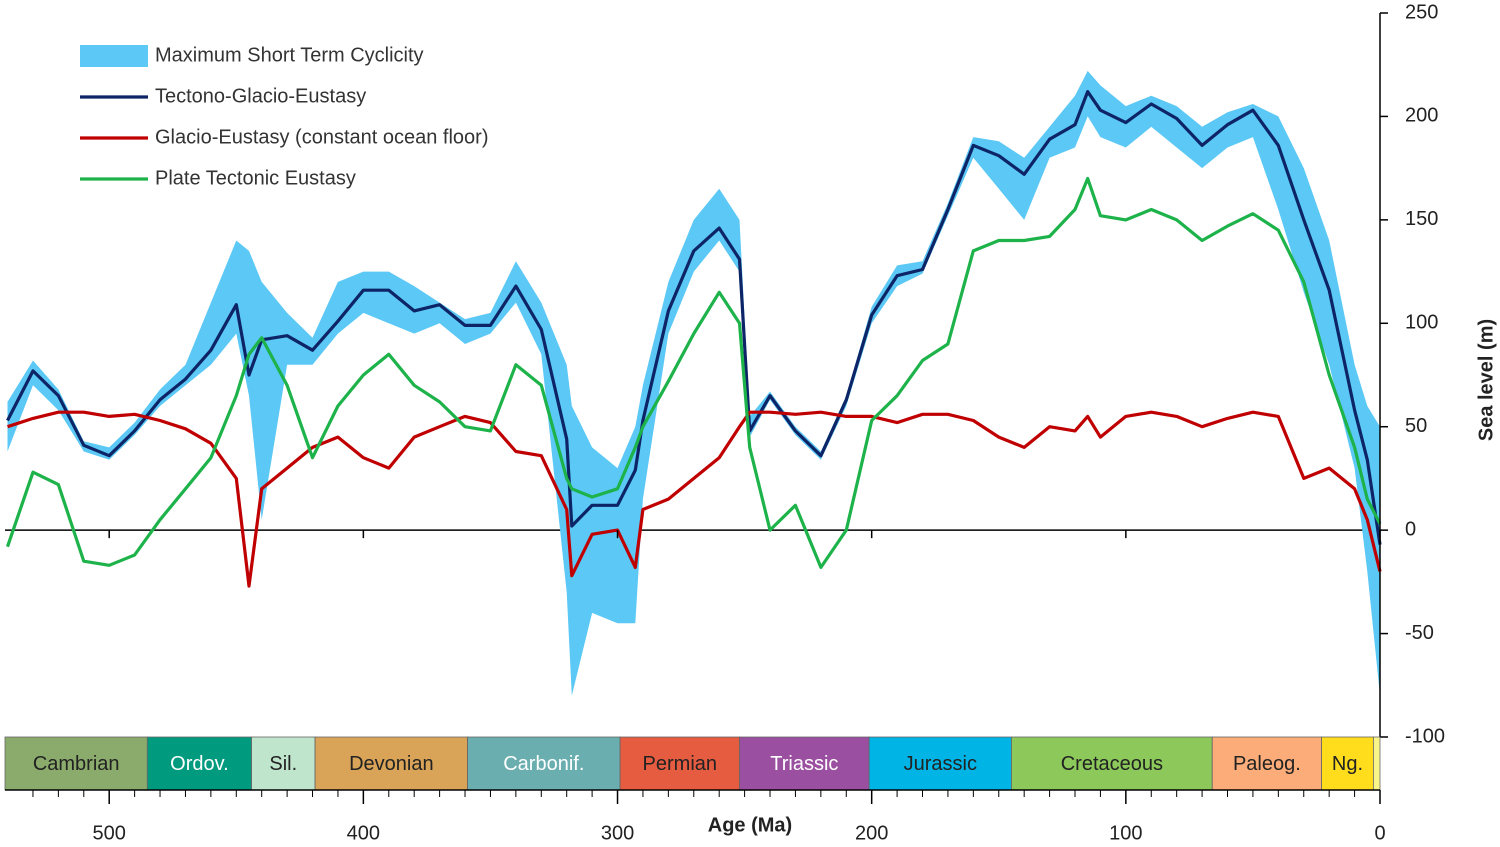 This screenshot has width=1500, height=847. Describe the element at coordinates (1410, 529) in the screenshot. I see `y-tick-label: 0` at that location.